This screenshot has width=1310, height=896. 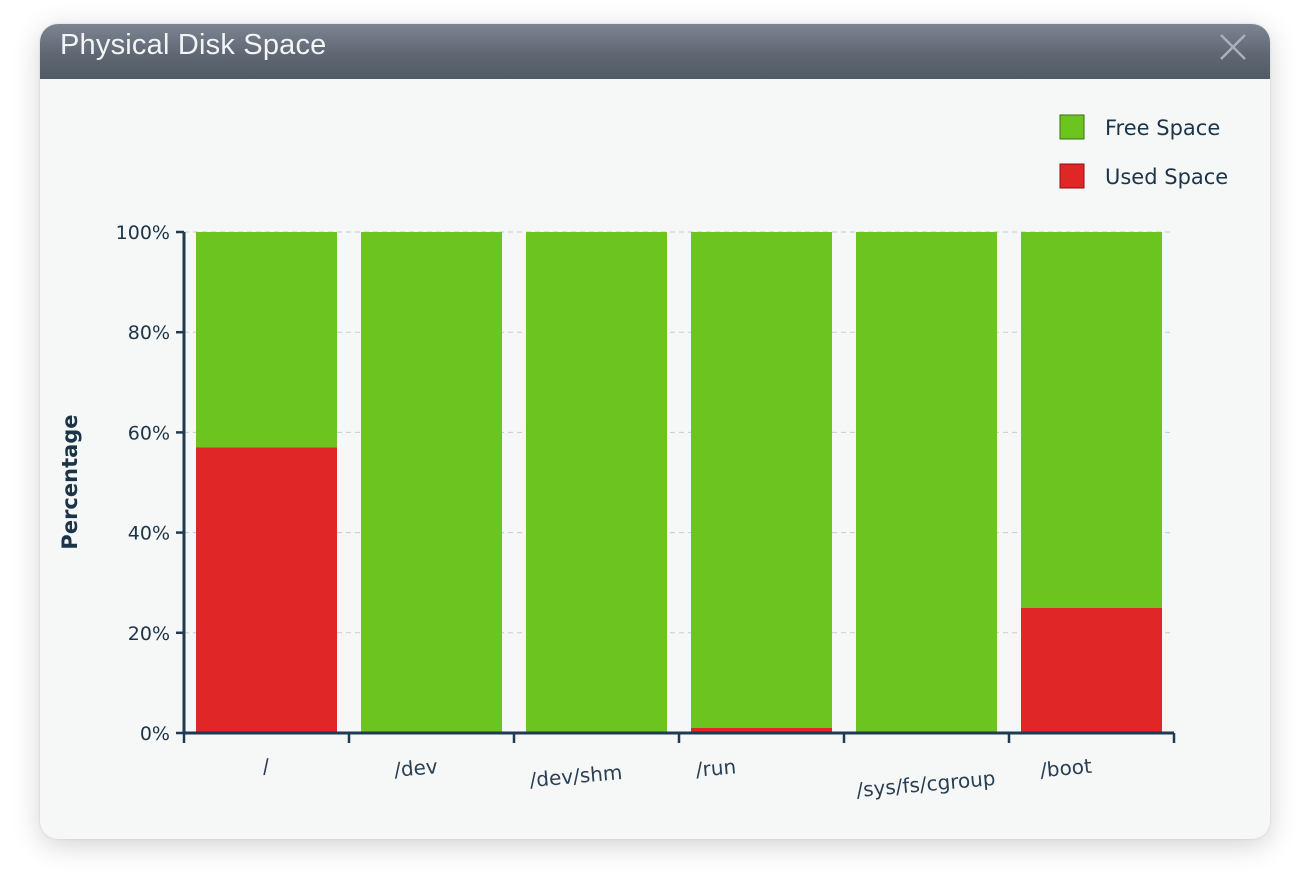 I want to click on legend-swatch-used, so click(x=1072, y=176).